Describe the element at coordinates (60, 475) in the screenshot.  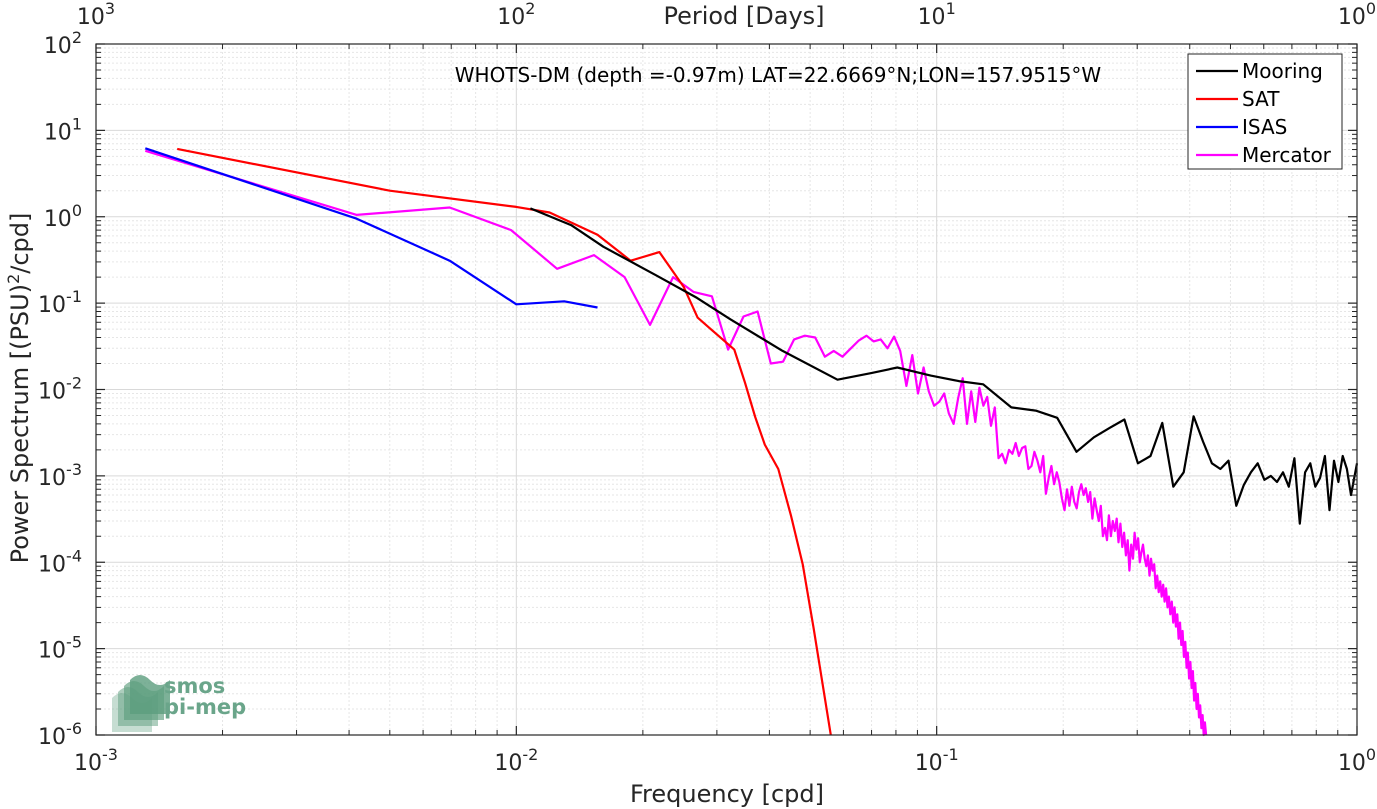
I see `y-tick-label: 10⁻³` at that location.